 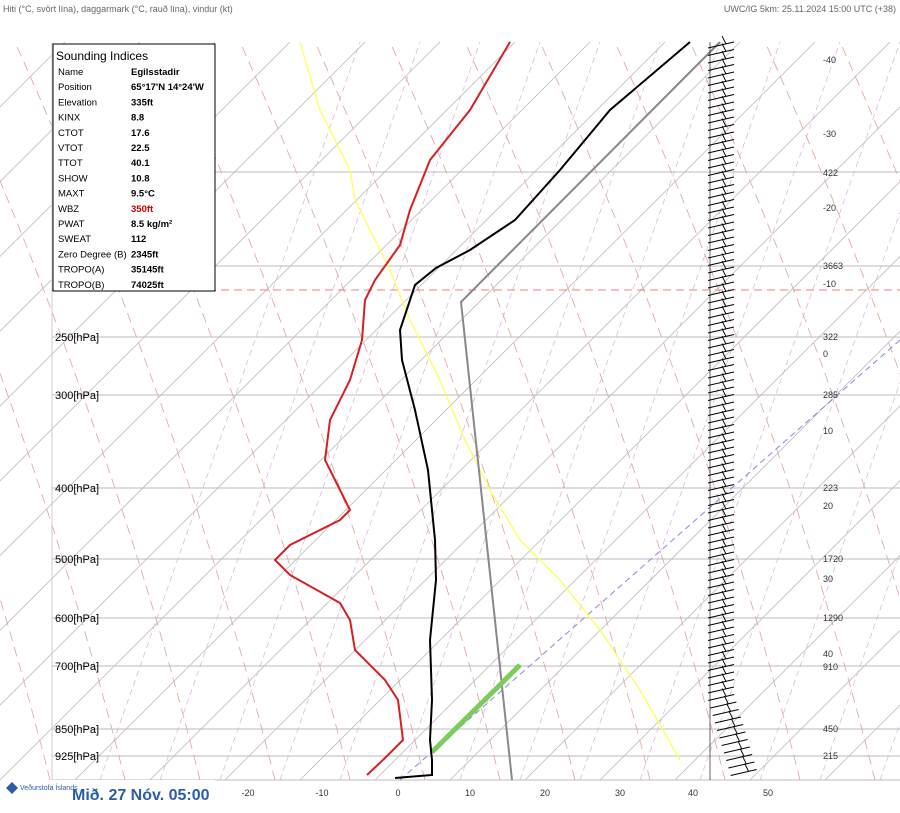 What do you see at coordinates (70, 72) in the screenshot?
I see `index-name: Name` at bounding box center [70, 72].